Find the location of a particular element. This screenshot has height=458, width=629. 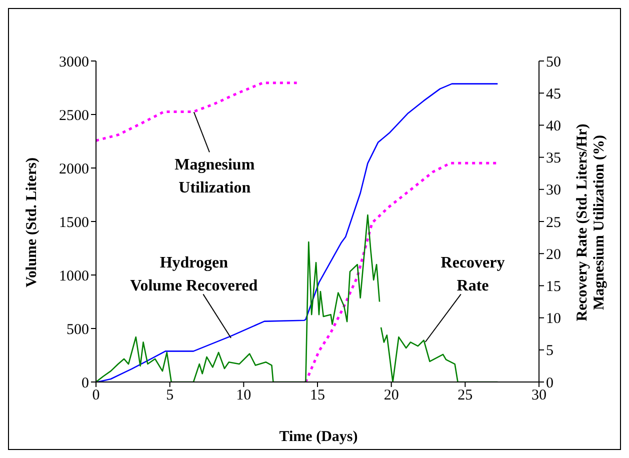

x-tick-label: 0 is located at coordinates (96, 396).